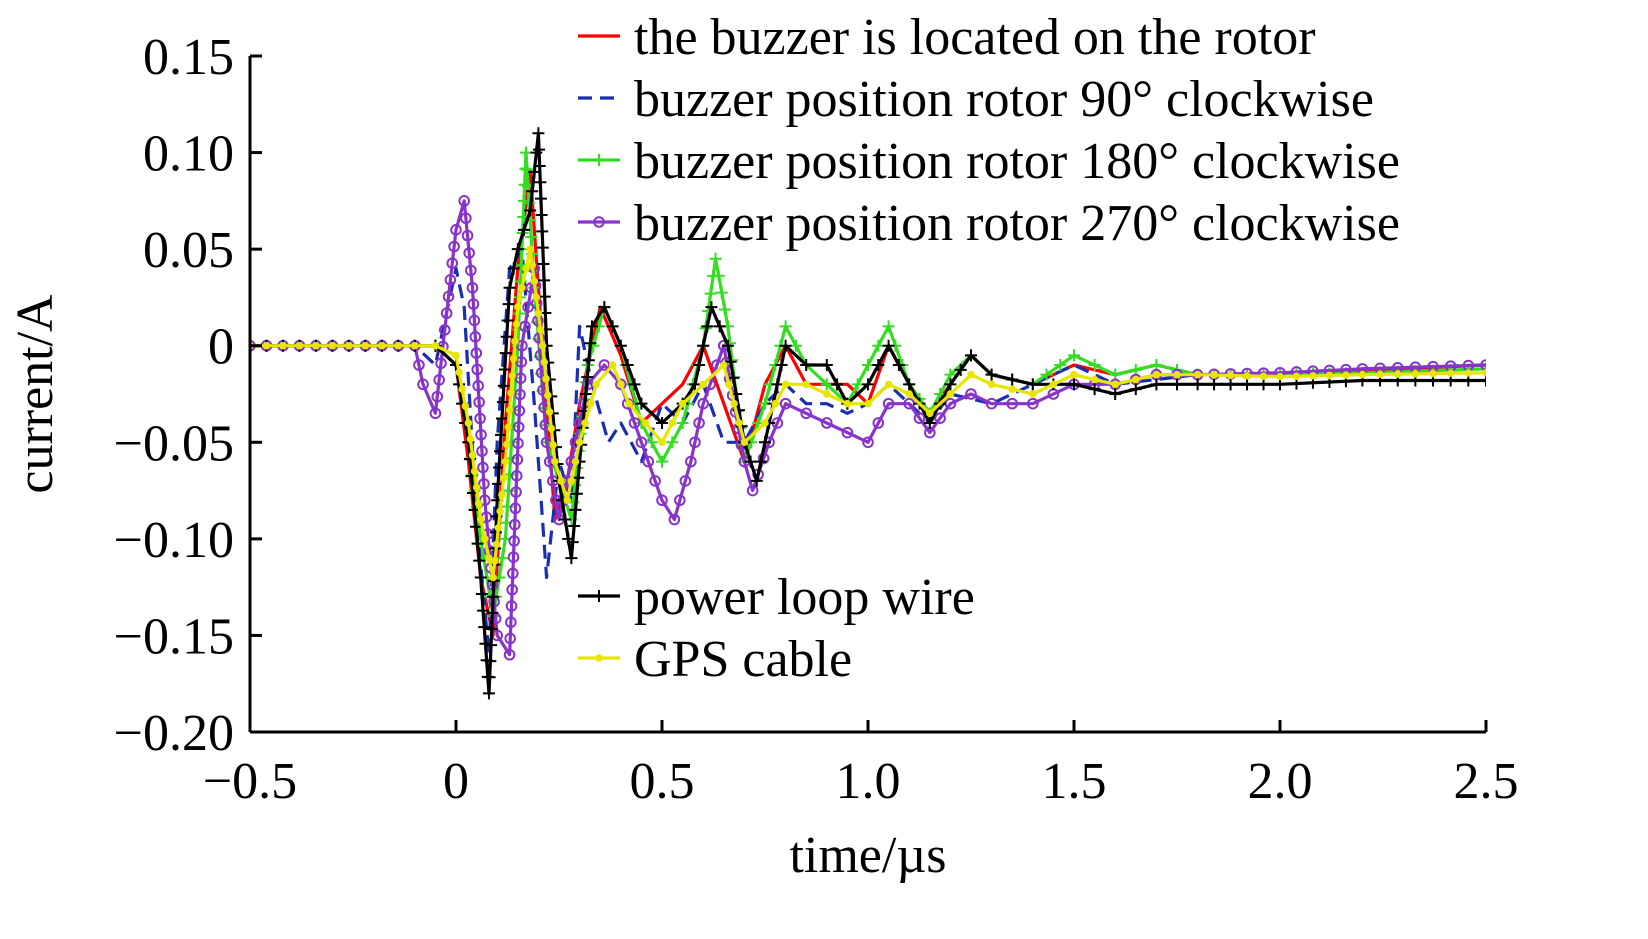 The width and height of the screenshot is (1648, 939). Describe the element at coordinates (989, 223) in the screenshot. I see `legend-item: buzzer position rotor 270° clockwise` at that location.